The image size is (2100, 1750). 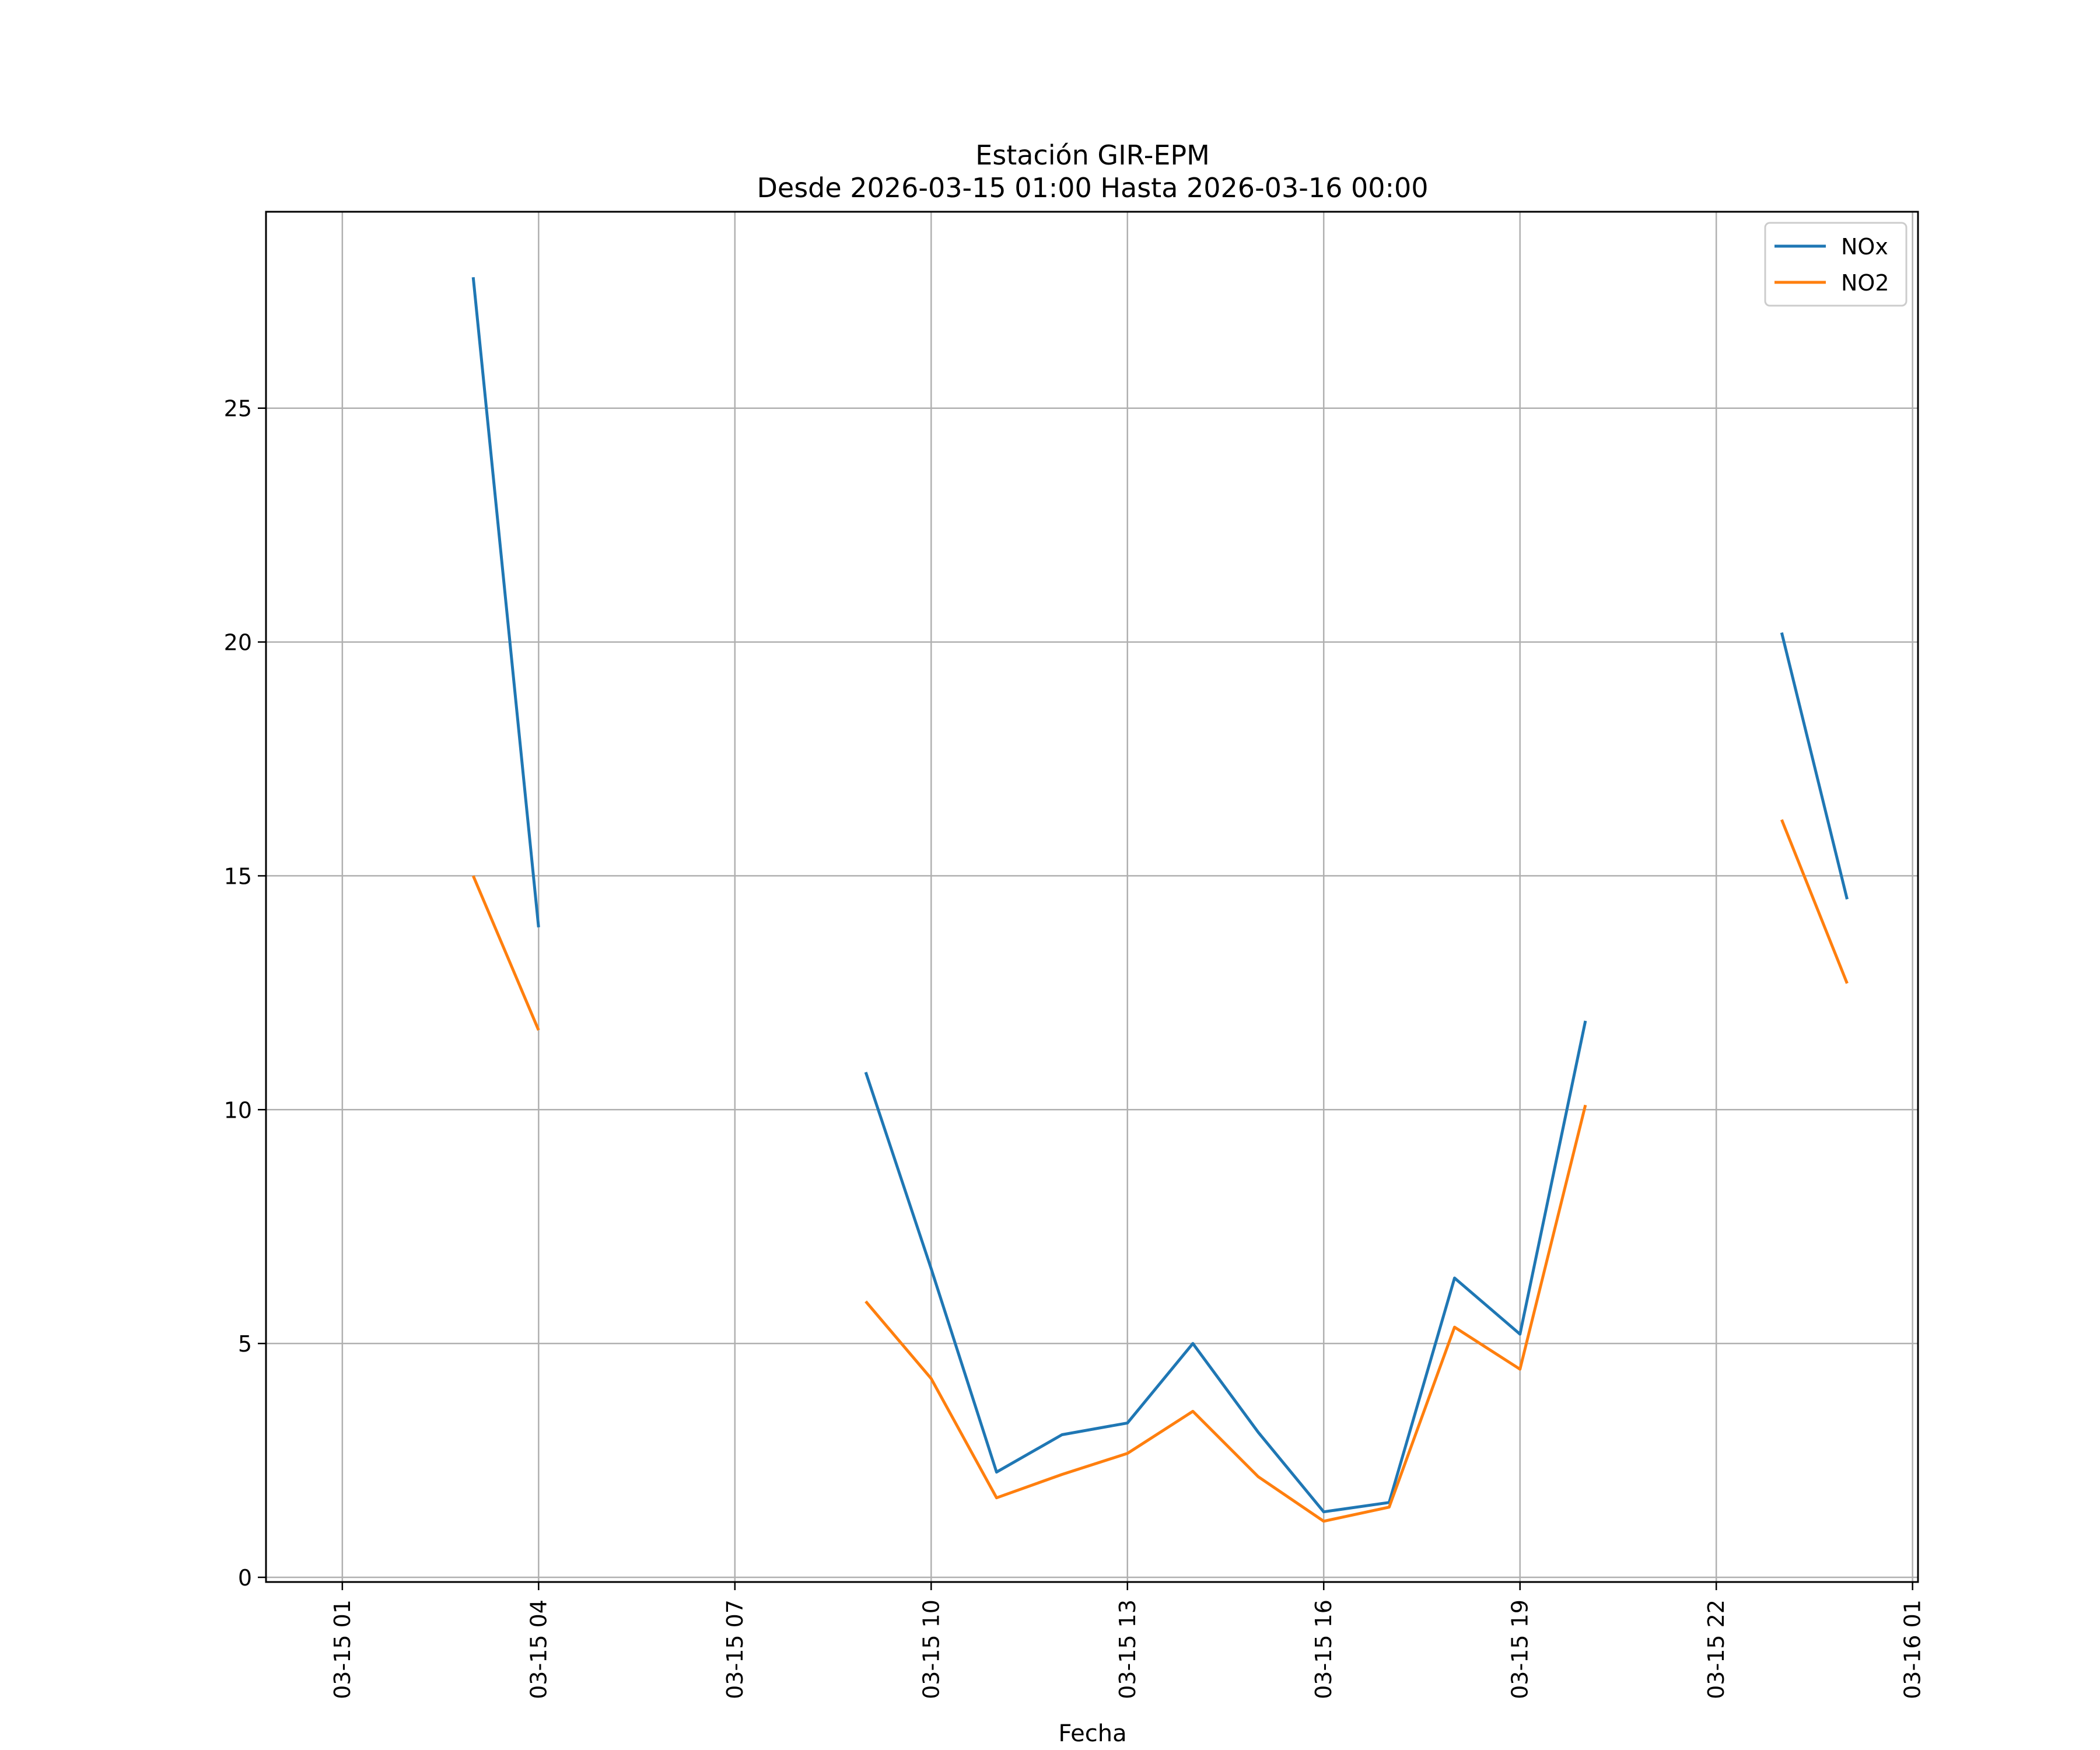 I want to click on x-tick-label: 03-15 01, so click(x=342, y=1650).